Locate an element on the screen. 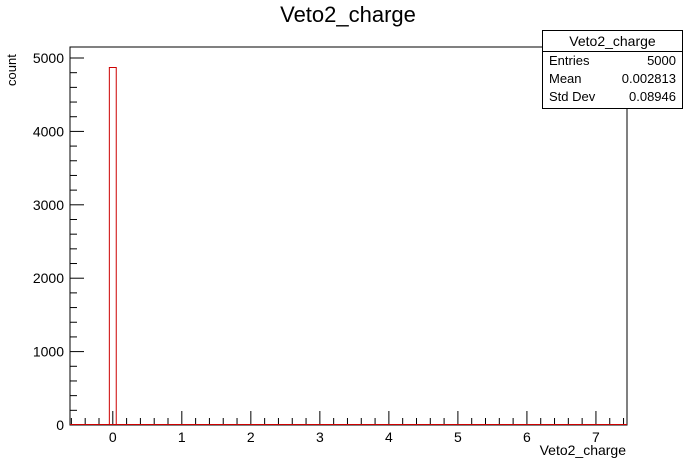  chart-title: Veto2_charge is located at coordinates (348, 14).